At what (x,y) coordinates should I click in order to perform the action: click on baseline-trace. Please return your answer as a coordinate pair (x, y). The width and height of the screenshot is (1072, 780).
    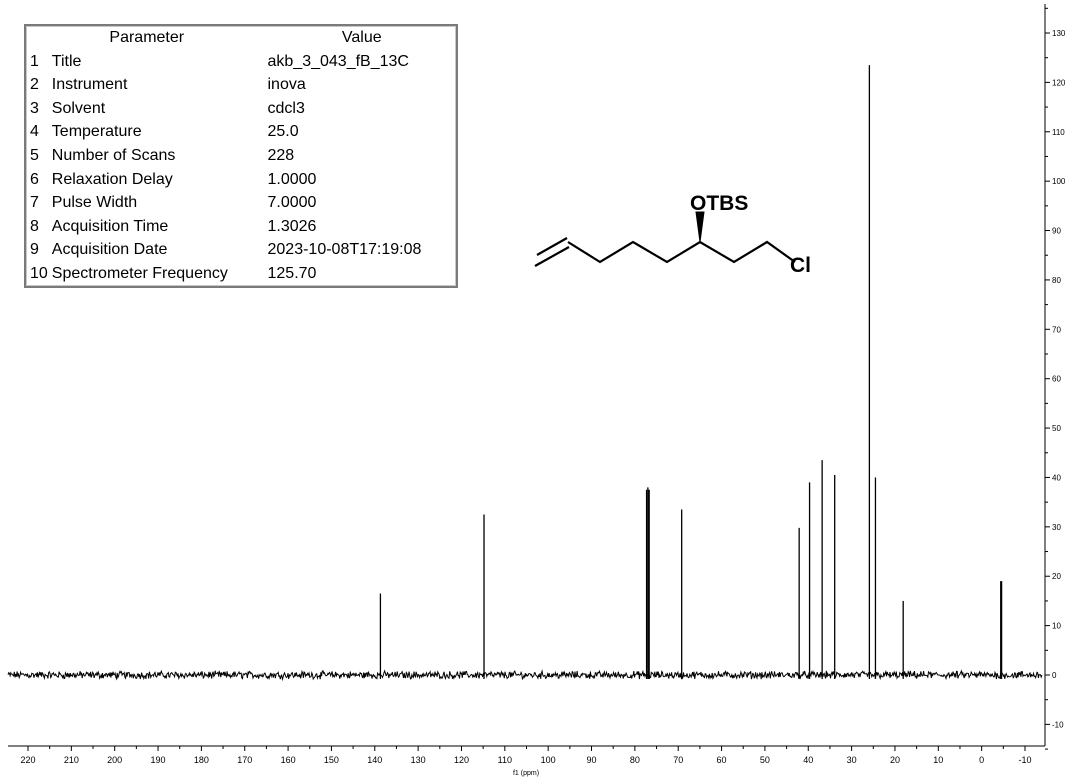
    Looking at the image, I should click on (525, 675).